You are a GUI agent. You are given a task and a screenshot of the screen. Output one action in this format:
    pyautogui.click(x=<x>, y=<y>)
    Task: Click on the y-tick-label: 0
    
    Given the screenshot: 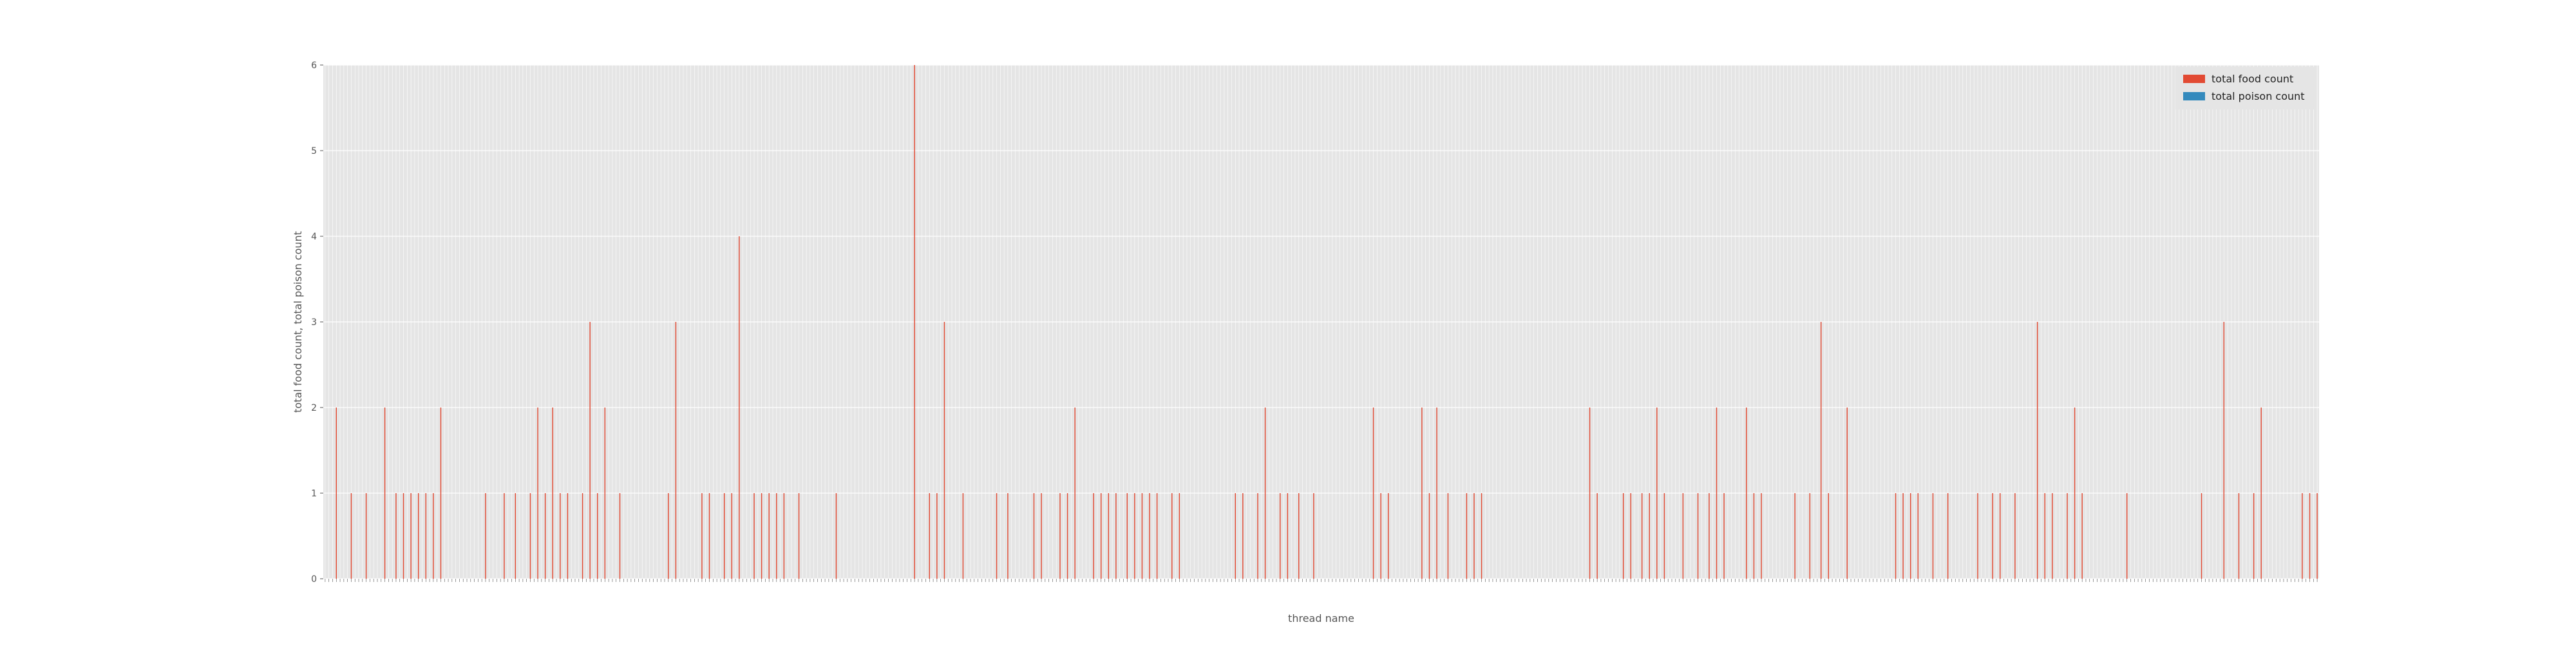 What is the action you would take?
    pyautogui.click(x=314, y=579)
    